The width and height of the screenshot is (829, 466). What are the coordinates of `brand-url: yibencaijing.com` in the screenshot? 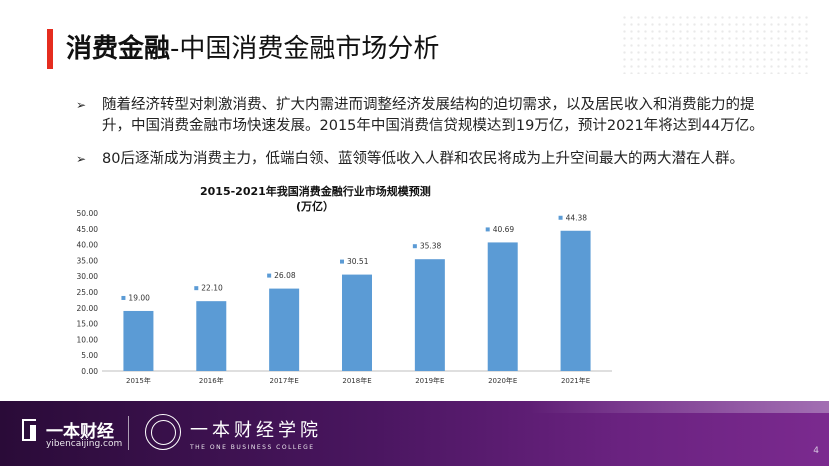 It's located at (84, 444).